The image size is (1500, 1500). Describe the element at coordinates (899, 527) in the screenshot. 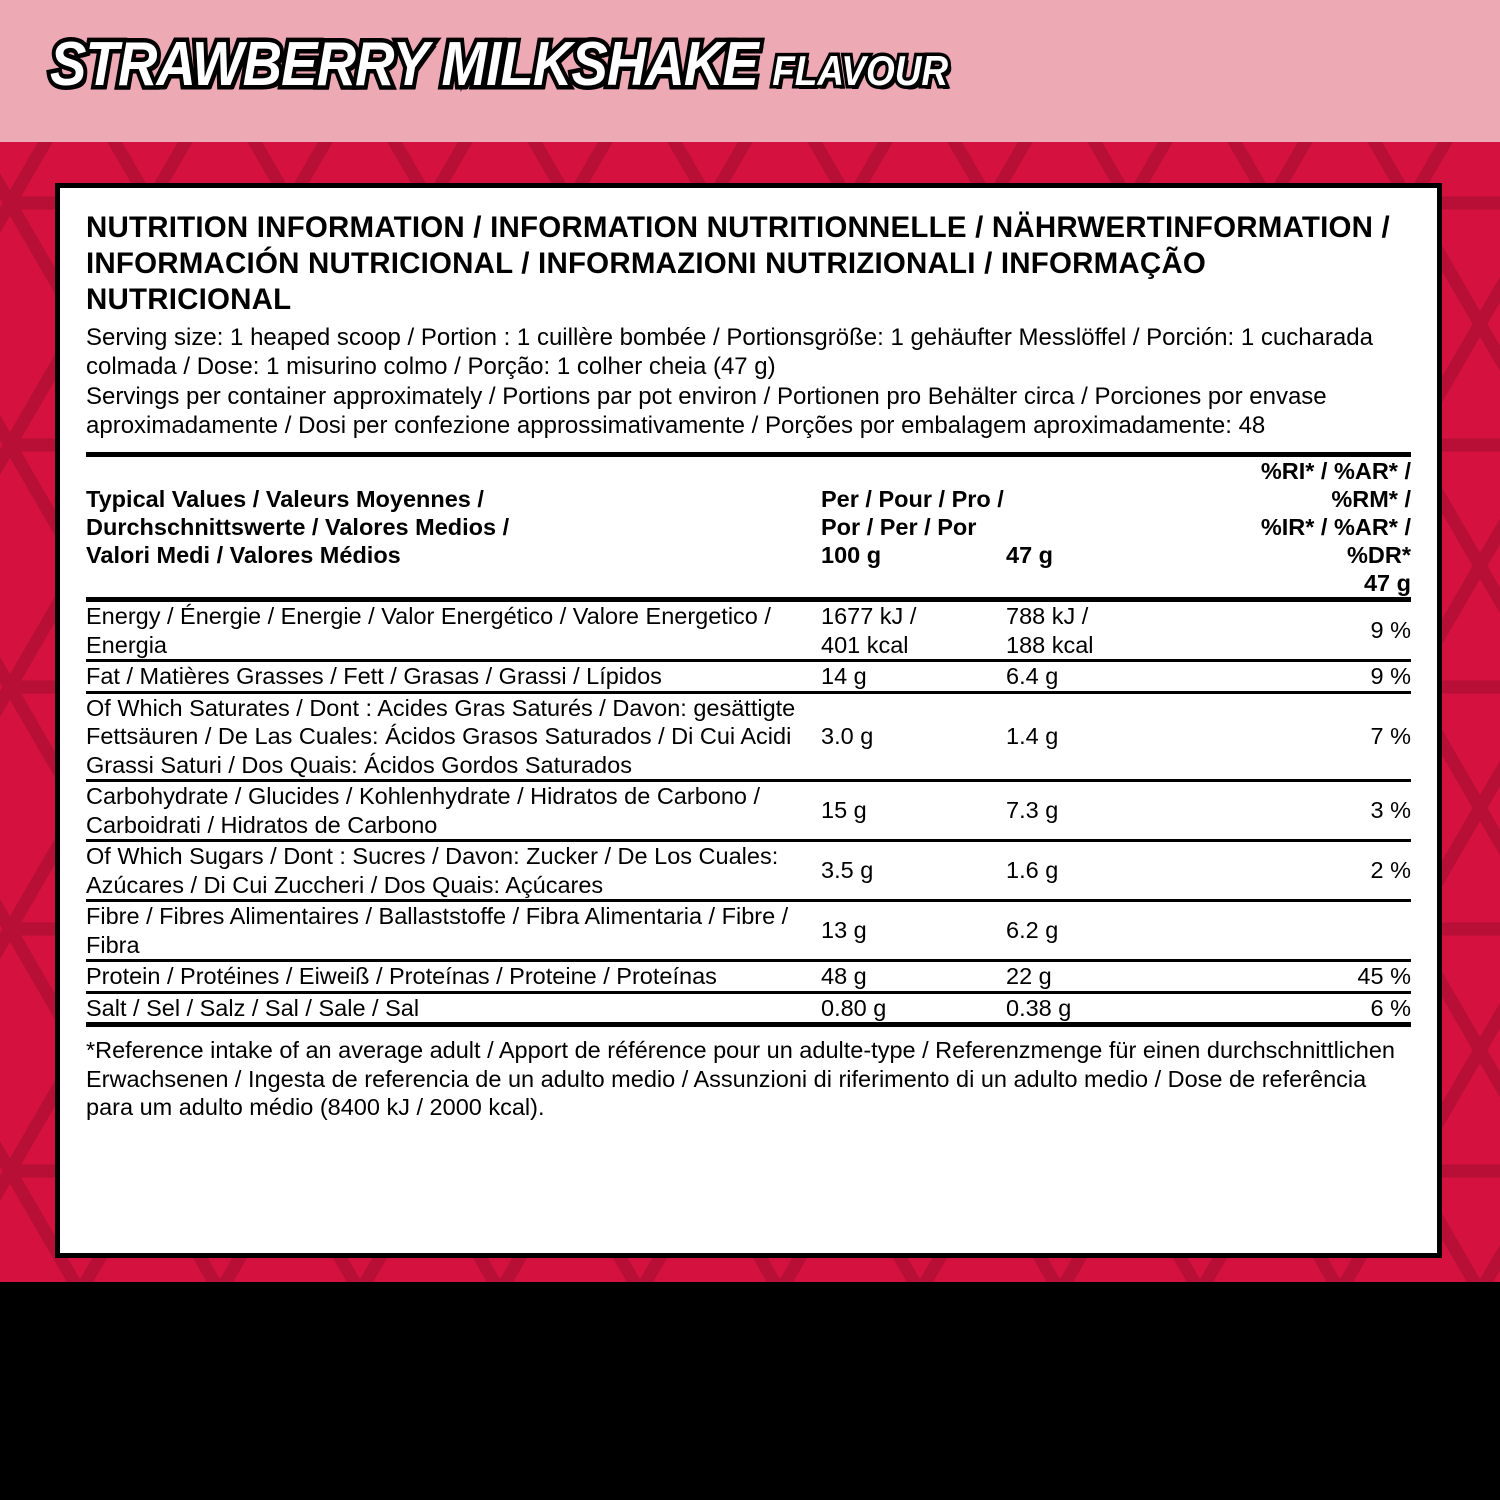

I see `header-per-line2: Por / Per / Por` at that location.